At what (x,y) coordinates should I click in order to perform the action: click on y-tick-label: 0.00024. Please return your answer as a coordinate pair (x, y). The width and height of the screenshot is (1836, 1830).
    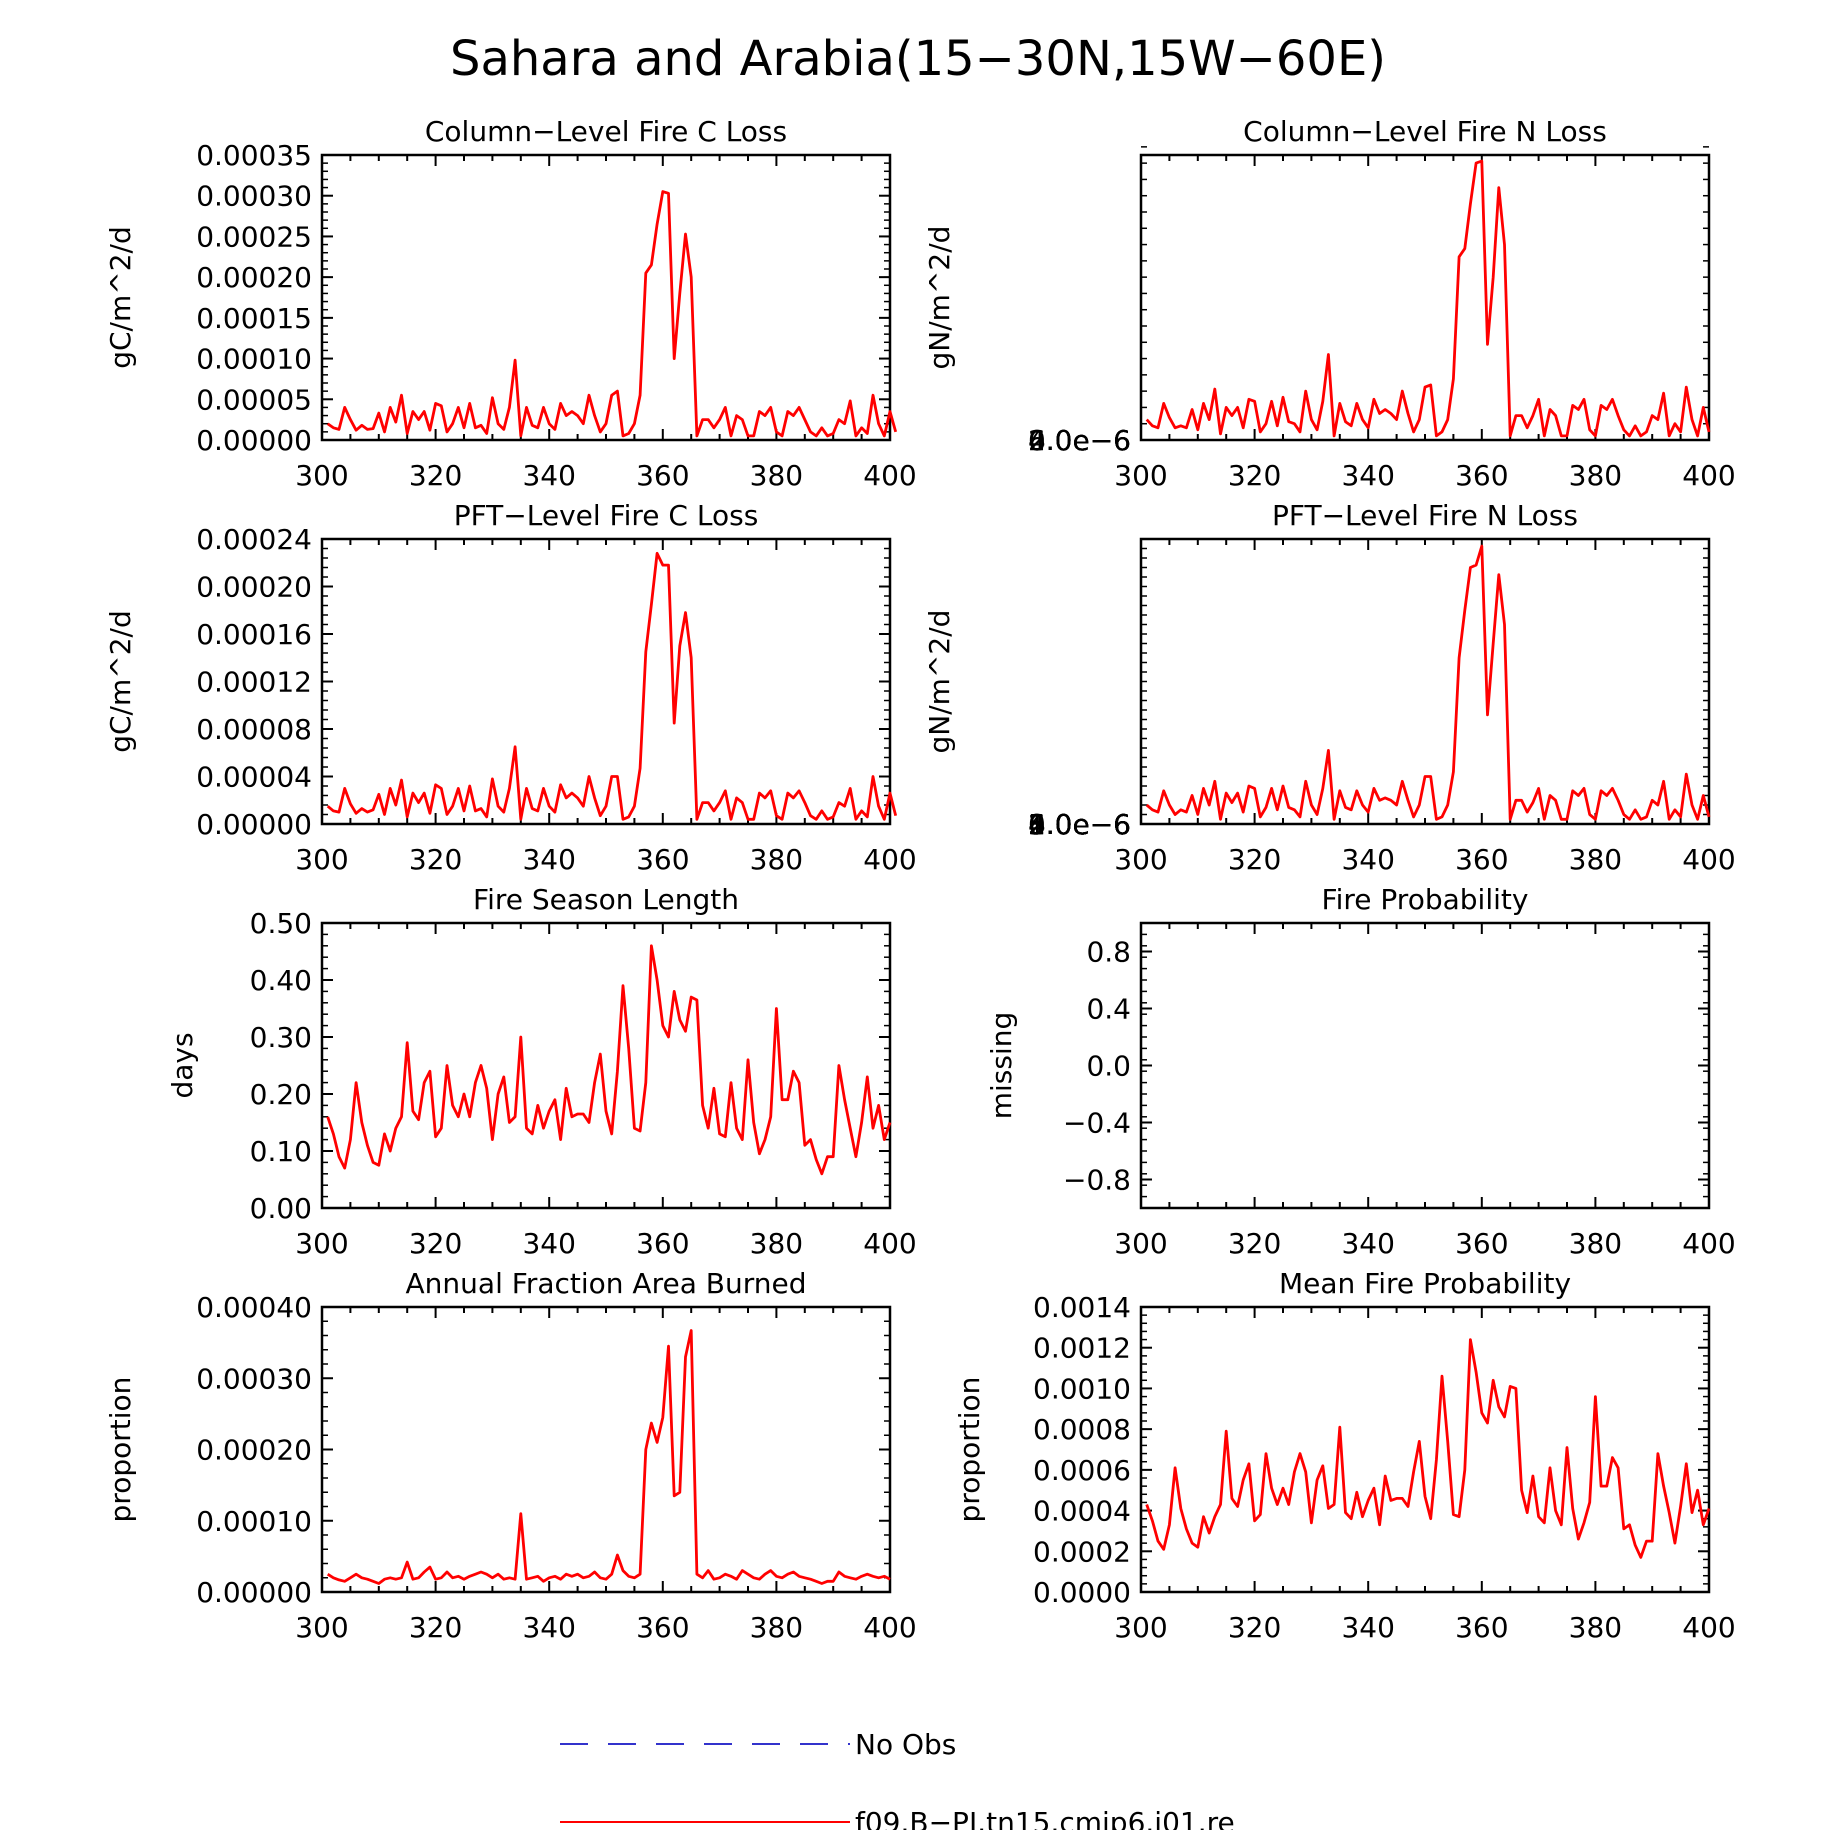
    Looking at the image, I should click on (254, 539).